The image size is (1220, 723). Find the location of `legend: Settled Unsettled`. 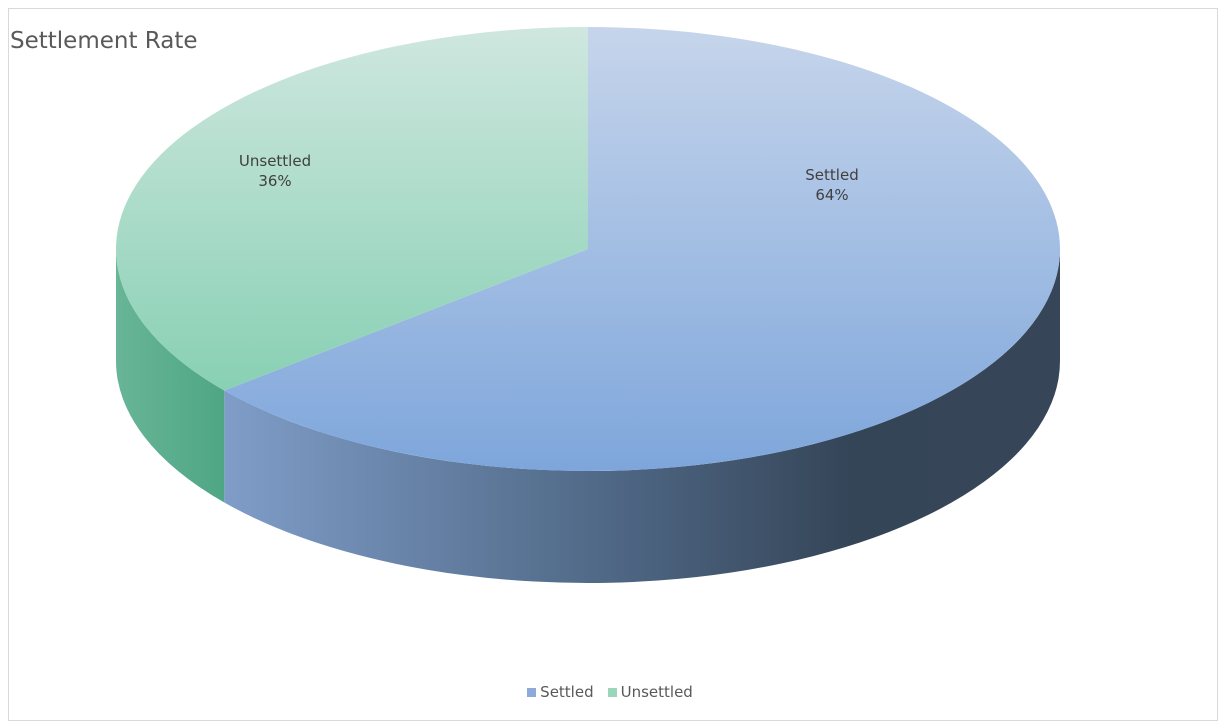

legend: Settled Unsettled is located at coordinates (610, 692).